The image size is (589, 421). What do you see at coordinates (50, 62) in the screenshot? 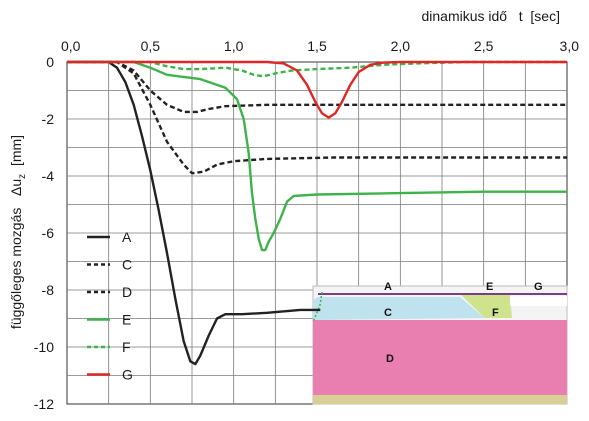
I see `y-tick-label: 0` at bounding box center [50, 62].